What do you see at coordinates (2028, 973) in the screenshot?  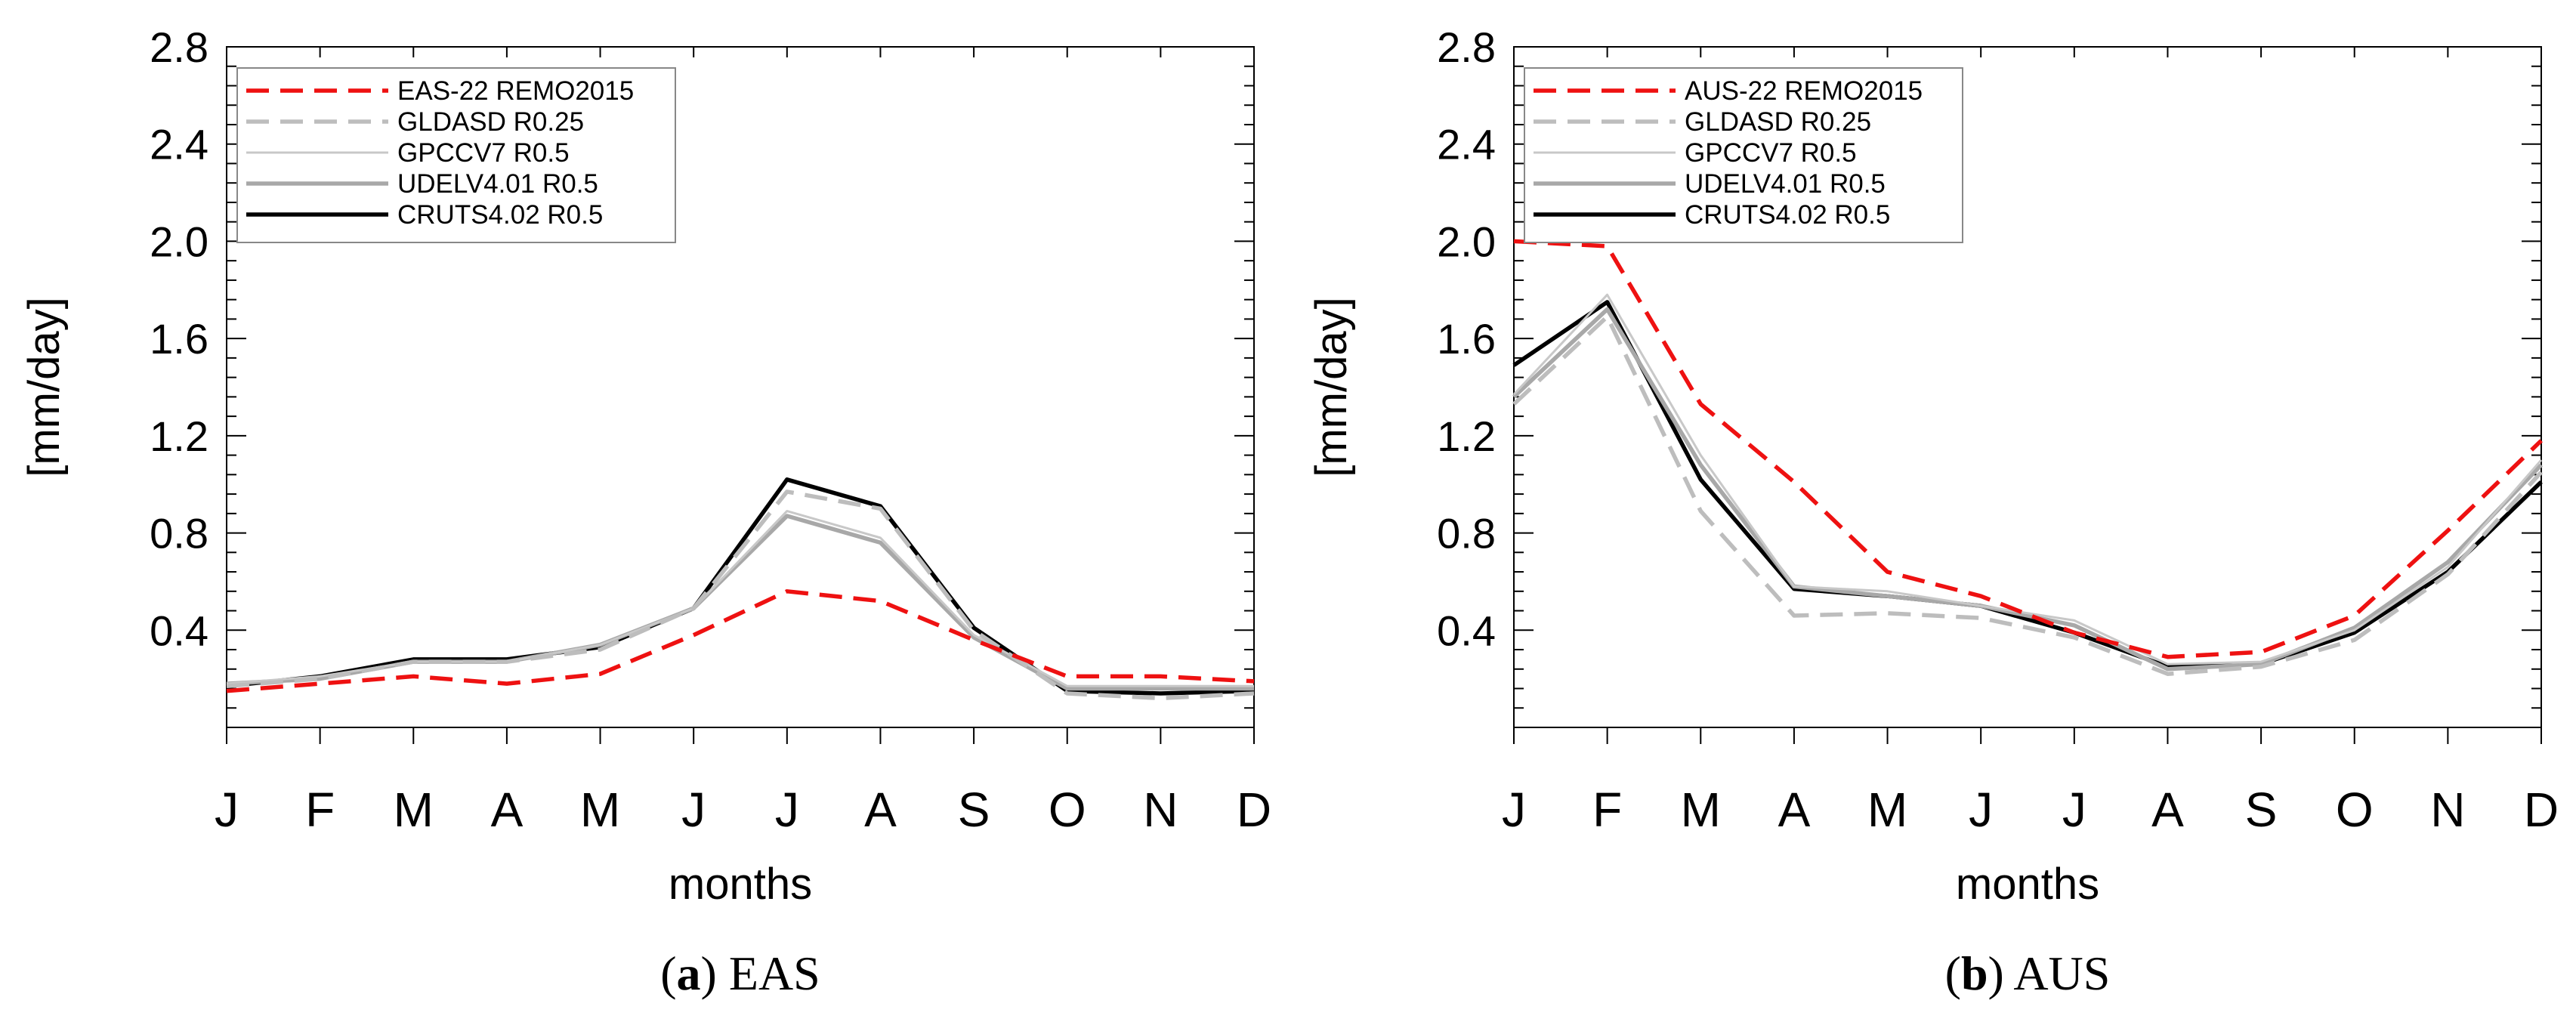 I see `panel-caption: (b) AUS` at bounding box center [2028, 973].